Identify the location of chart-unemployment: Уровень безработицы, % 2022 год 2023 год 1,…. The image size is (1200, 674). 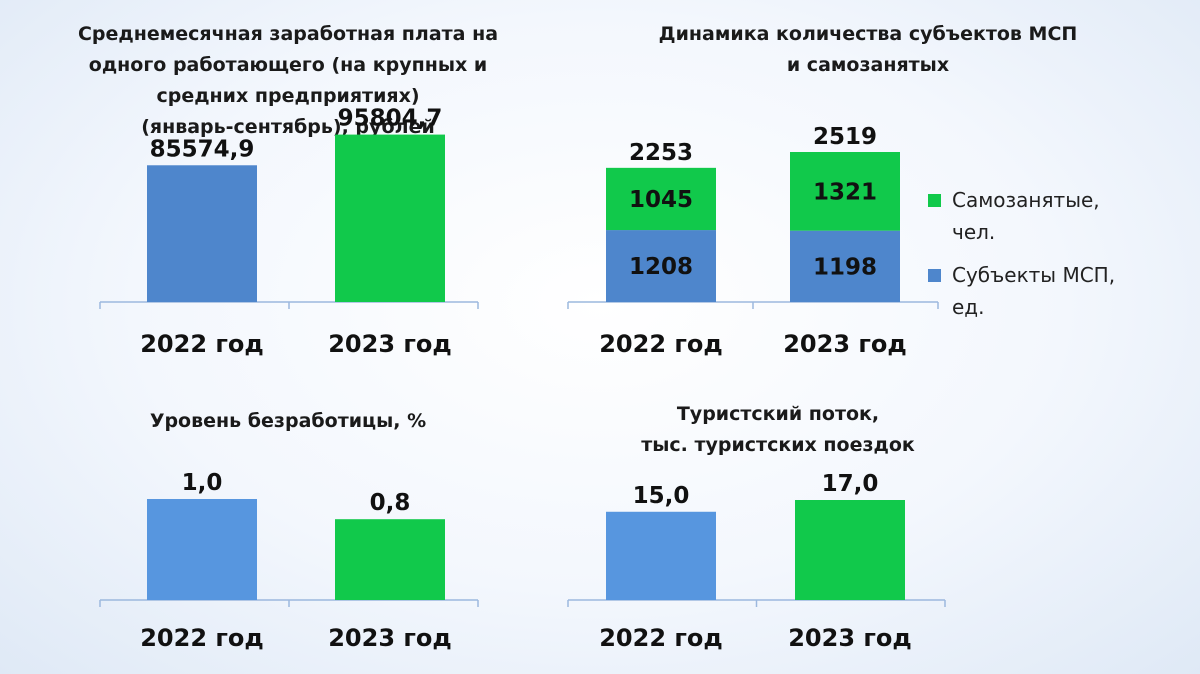
(289, 531).